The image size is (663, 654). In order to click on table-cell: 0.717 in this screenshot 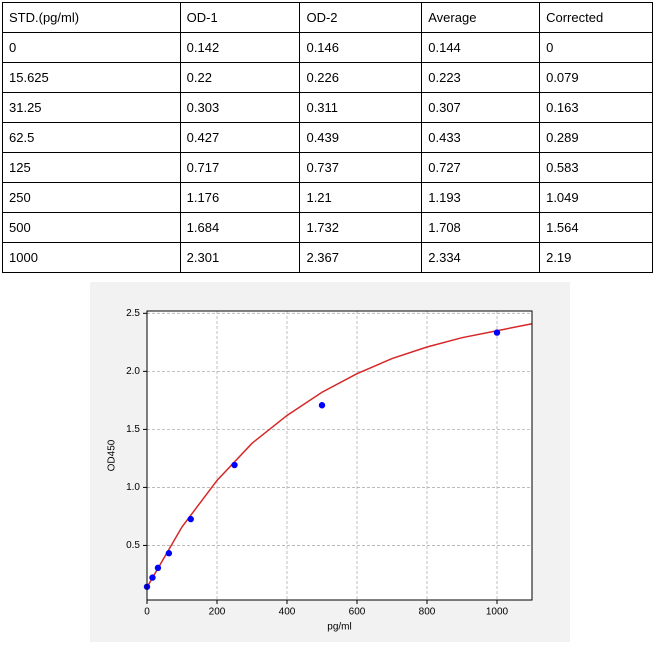, I will do `click(240, 167)`.